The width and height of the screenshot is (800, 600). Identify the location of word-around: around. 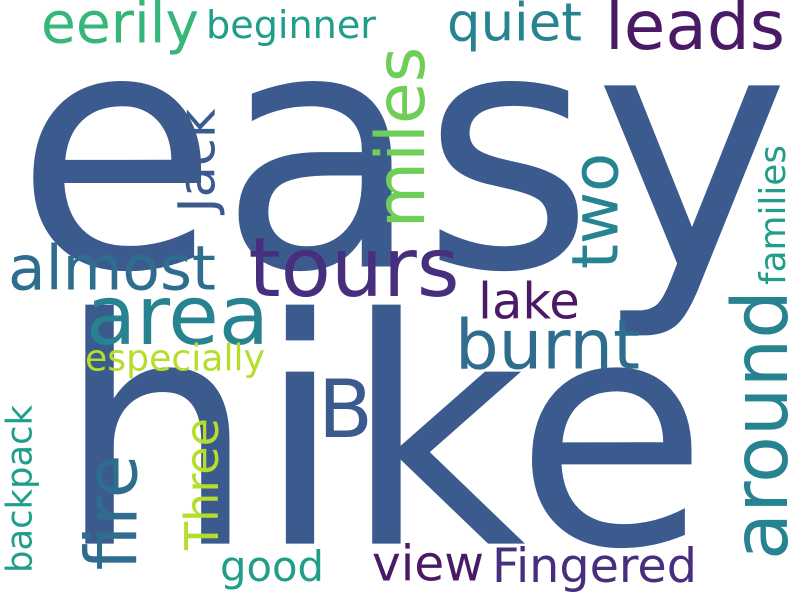
(758, 425).